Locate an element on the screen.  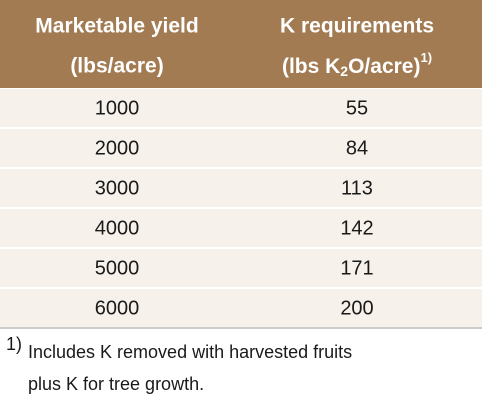
table-cell: 5000 is located at coordinates (117, 268).